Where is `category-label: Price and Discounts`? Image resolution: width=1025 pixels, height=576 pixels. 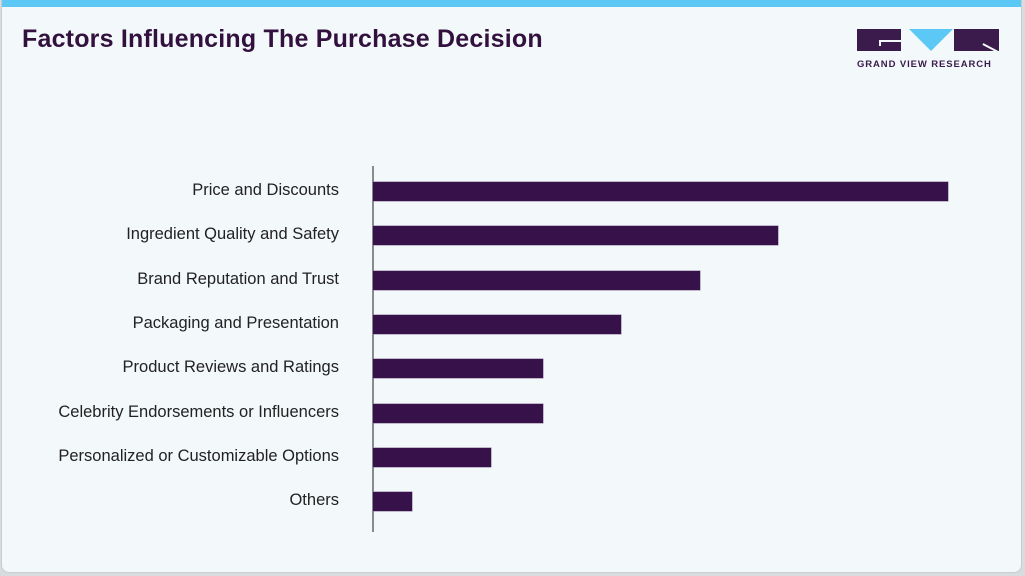 category-label: Price and Discounts is located at coordinates (265, 190).